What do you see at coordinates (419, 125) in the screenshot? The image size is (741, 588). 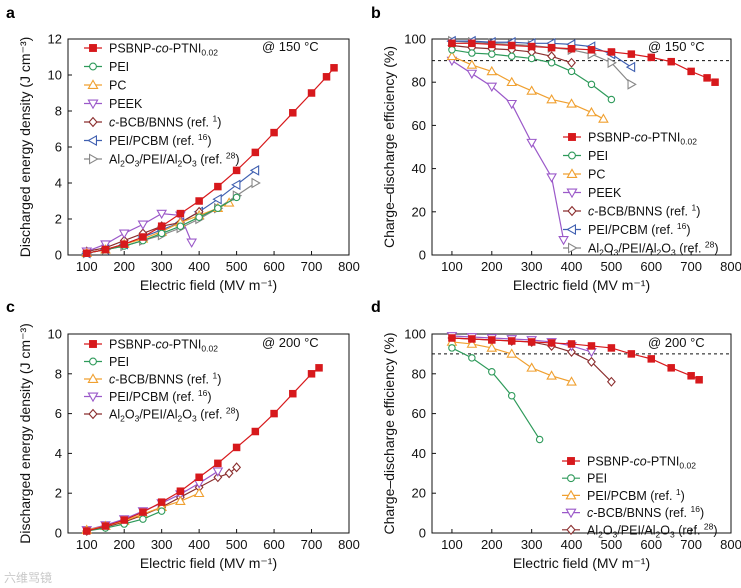 I see `y-tick-label: 60` at bounding box center [419, 125].